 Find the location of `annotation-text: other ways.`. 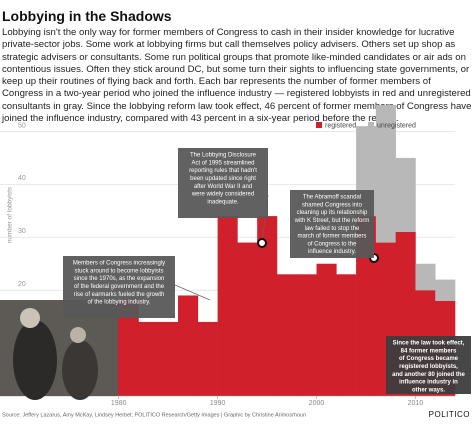

annotation-text: other ways. is located at coordinates (428, 390).